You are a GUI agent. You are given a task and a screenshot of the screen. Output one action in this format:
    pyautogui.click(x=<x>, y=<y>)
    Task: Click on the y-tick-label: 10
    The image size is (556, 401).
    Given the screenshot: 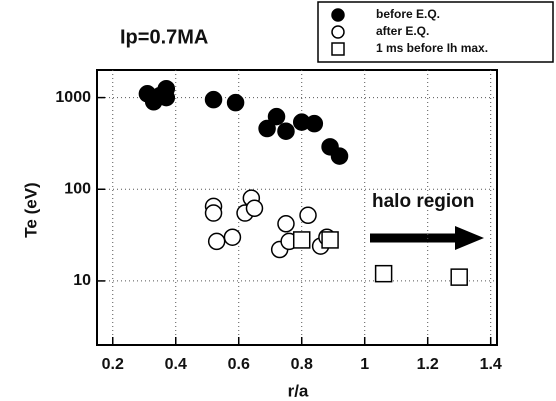 What is the action you would take?
    pyautogui.click(x=82, y=280)
    